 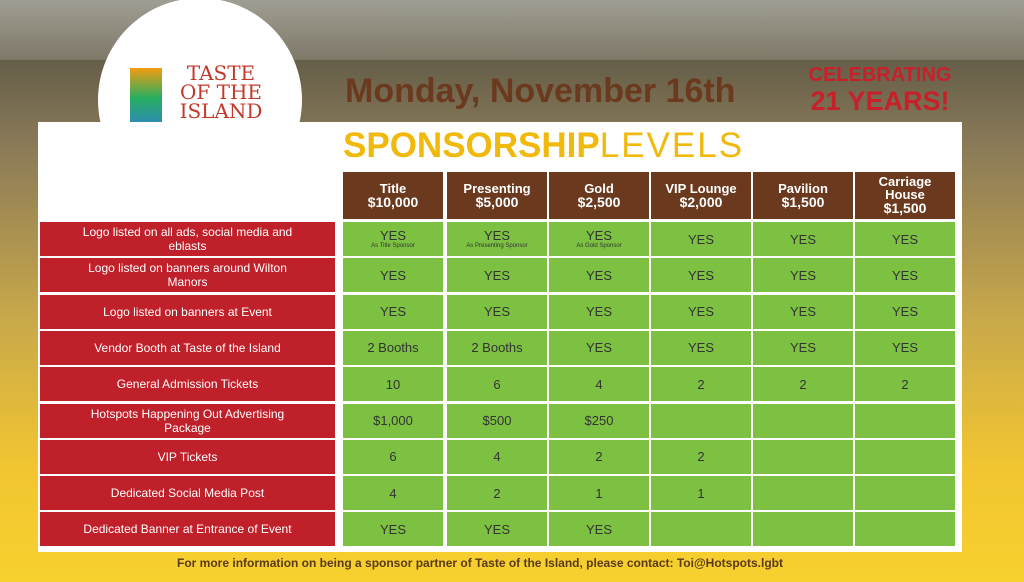 I want to click on table-cell: YES As Title Sponsor, so click(x=393, y=239).